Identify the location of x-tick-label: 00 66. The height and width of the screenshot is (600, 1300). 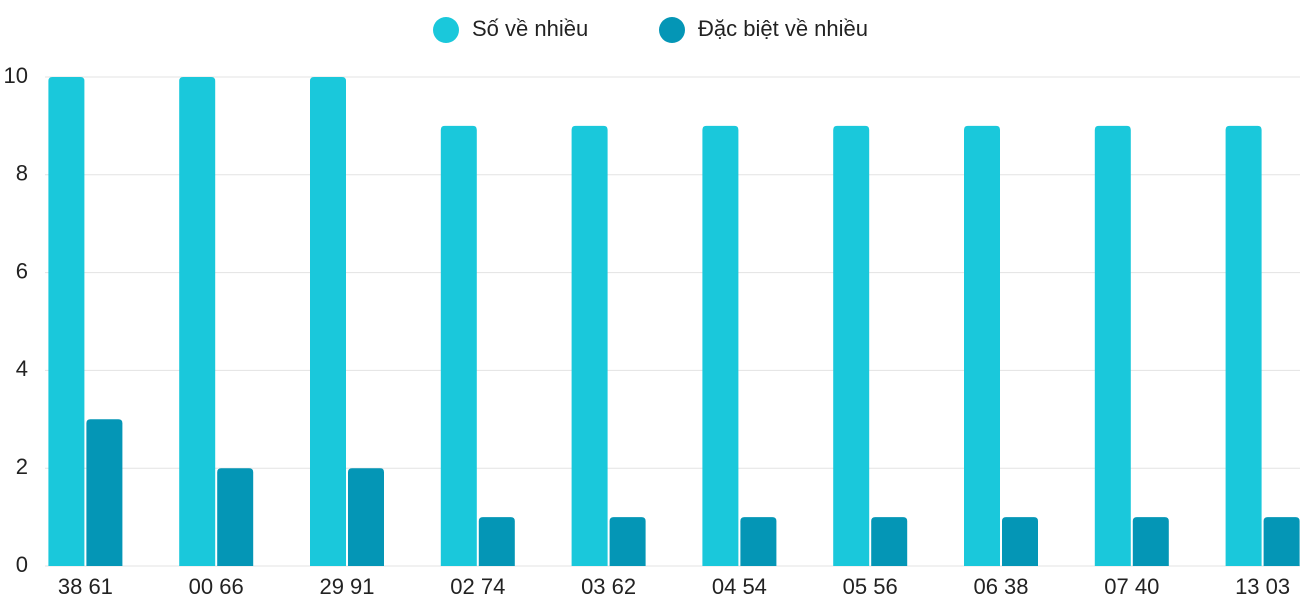
(216, 586).